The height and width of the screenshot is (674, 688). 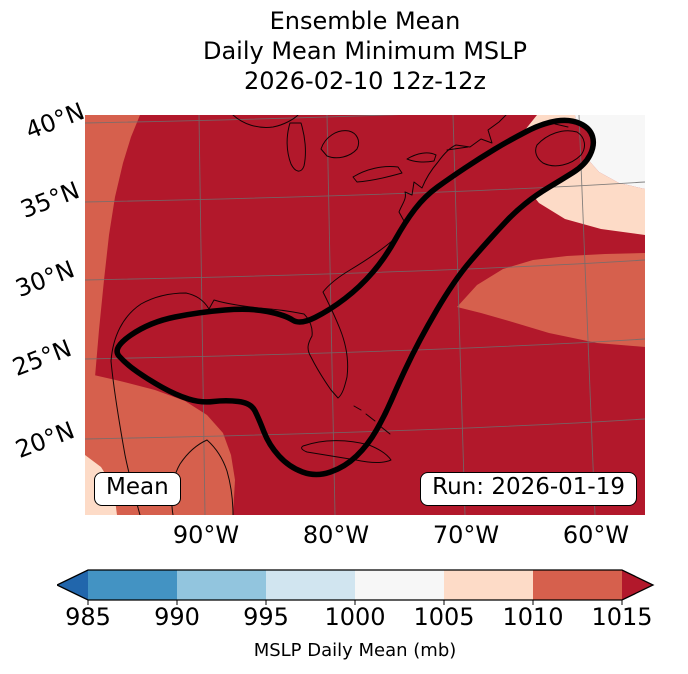 I want to click on graticule-meridian-80w, so click(x=331, y=315).